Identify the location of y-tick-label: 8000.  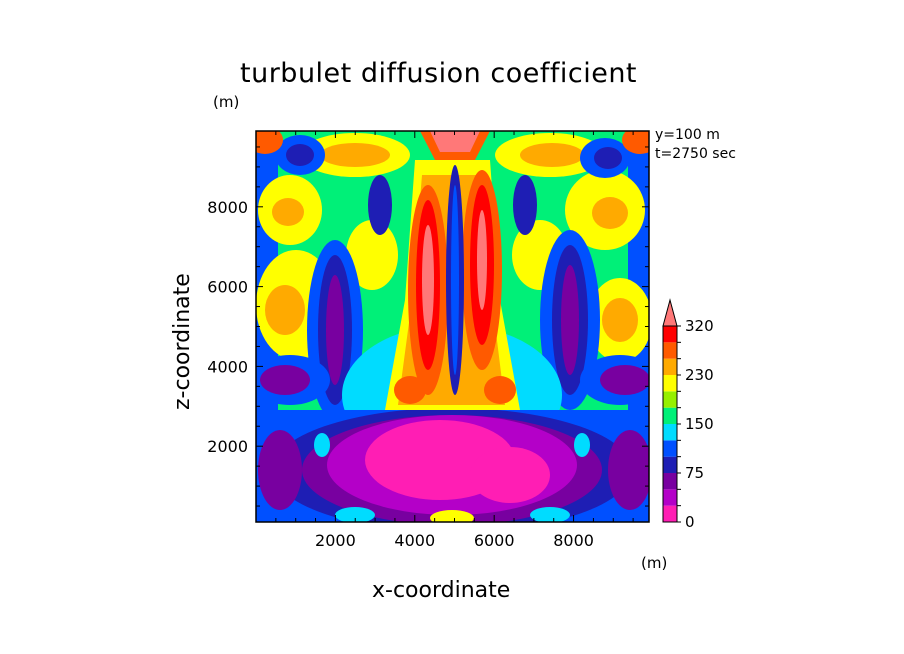
(227, 207).